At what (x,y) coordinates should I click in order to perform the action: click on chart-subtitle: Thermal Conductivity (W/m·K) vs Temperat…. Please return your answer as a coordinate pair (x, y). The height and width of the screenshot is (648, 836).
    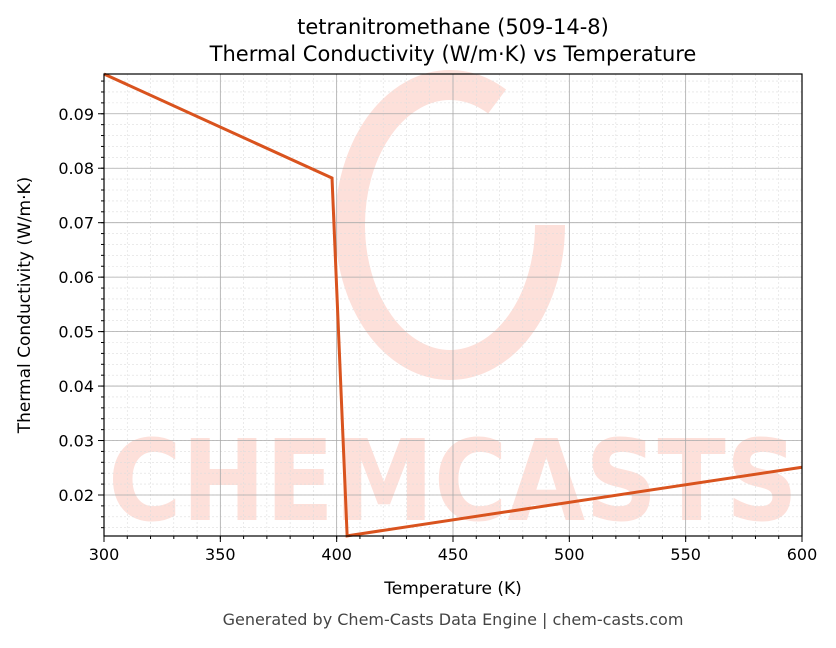
    Looking at the image, I should click on (453, 54).